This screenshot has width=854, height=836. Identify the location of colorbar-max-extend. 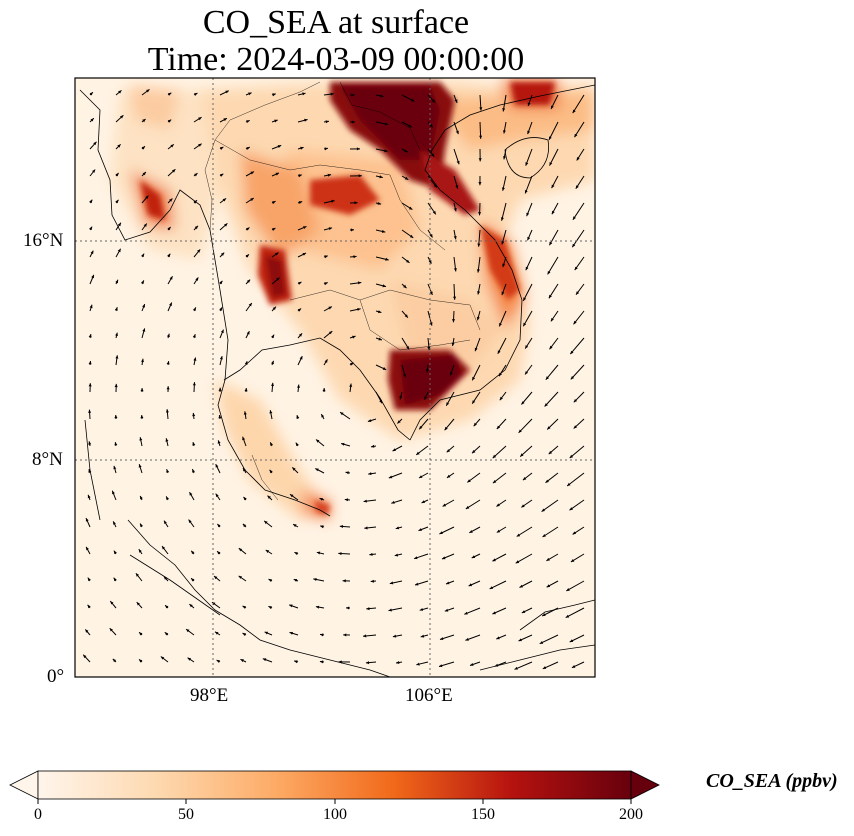
(645, 785).